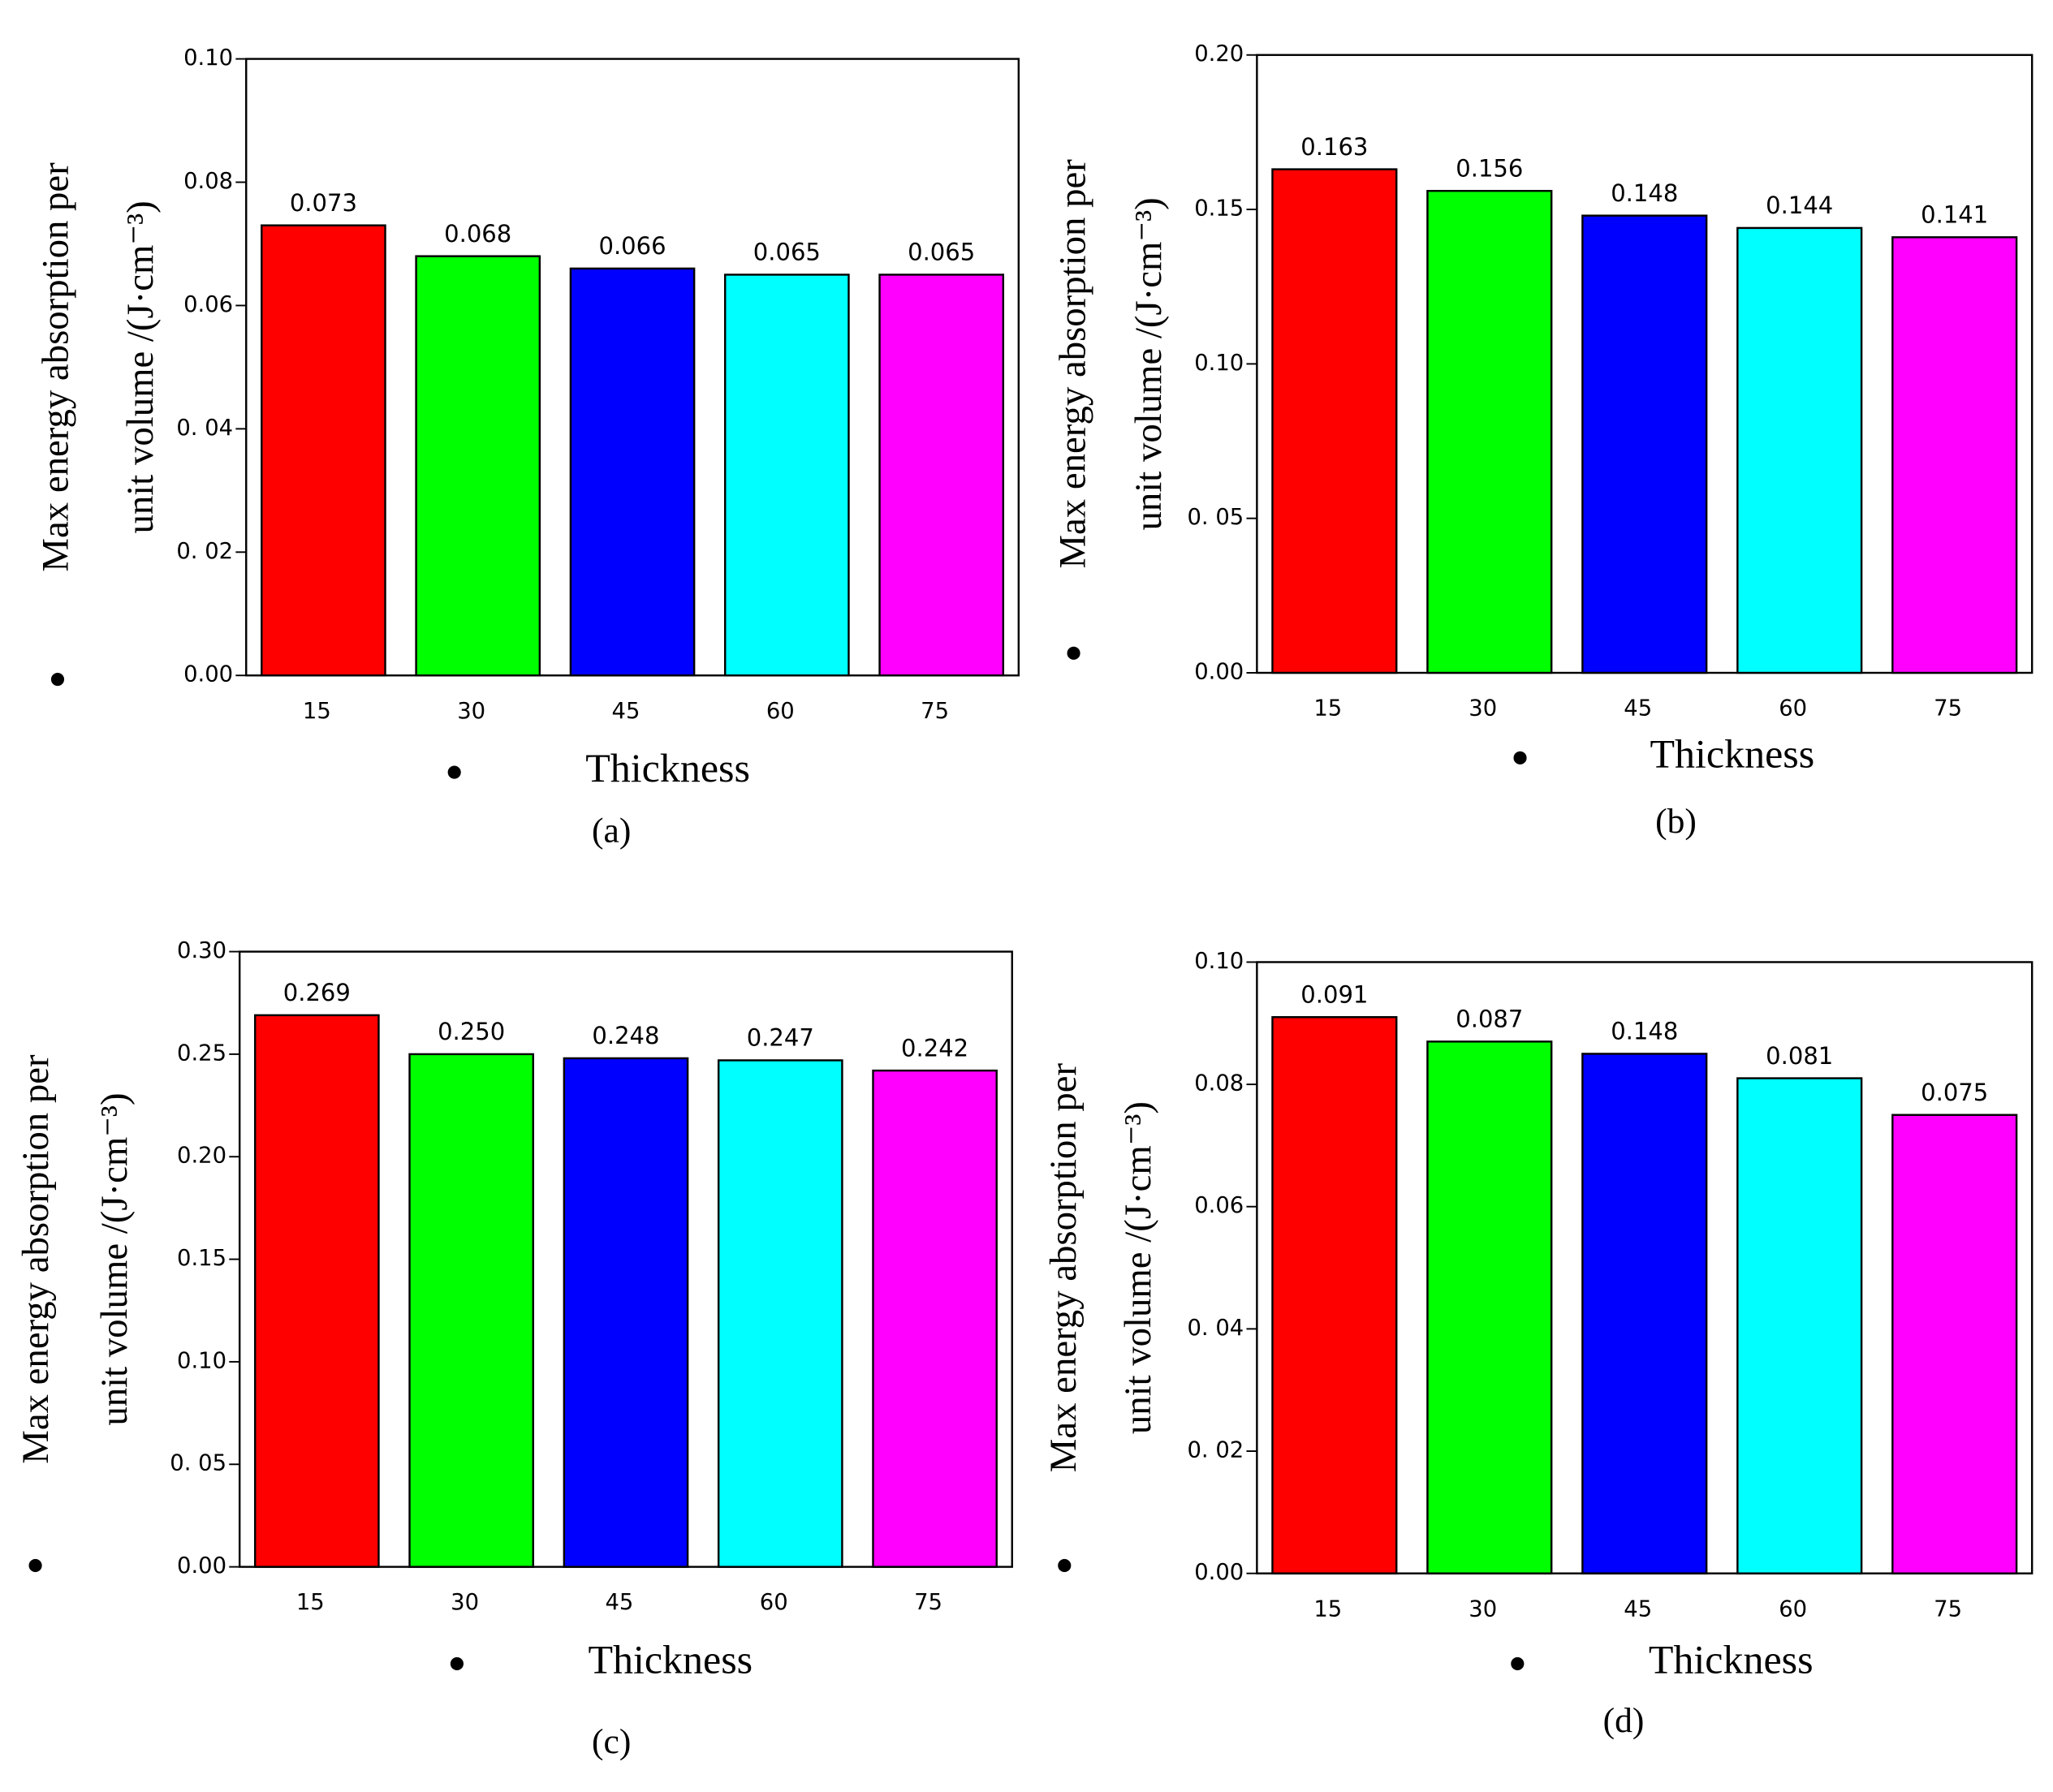 The width and height of the screenshot is (2053, 1792). What do you see at coordinates (611, 831) in the screenshot?
I see `panel-label: (a)` at bounding box center [611, 831].